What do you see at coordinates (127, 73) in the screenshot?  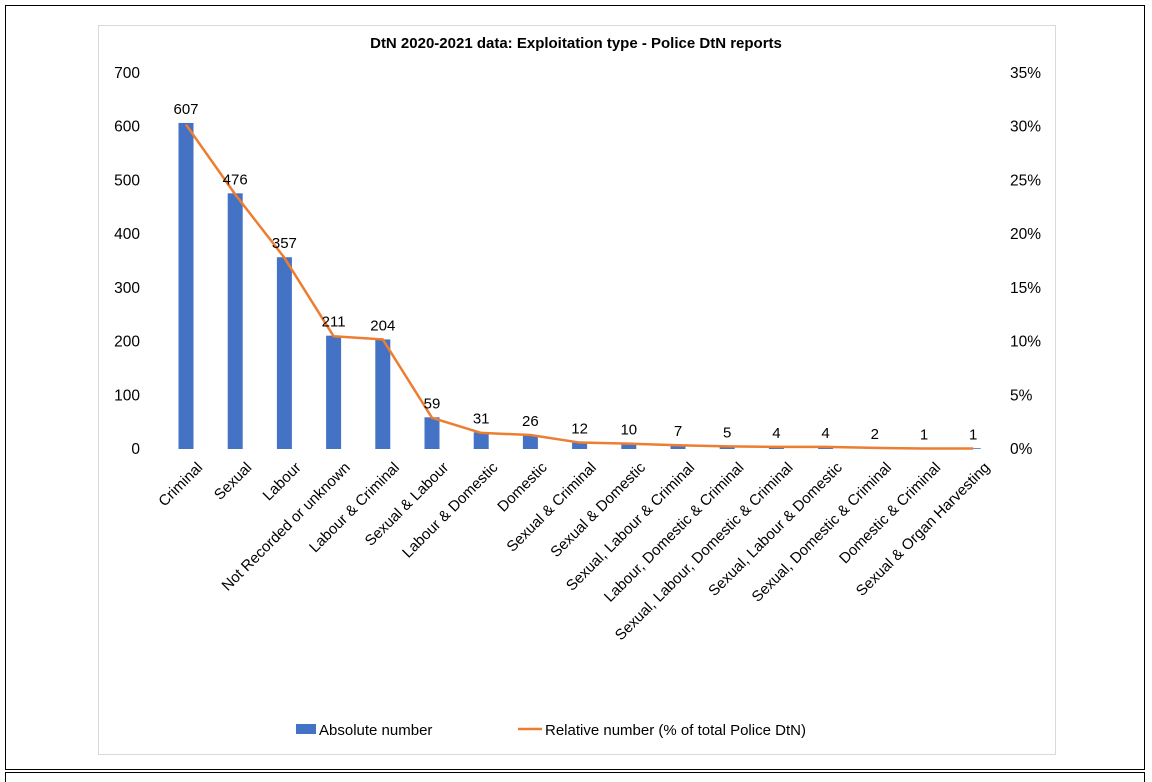 I see `left-tick-label: 700` at bounding box center [127, 73].